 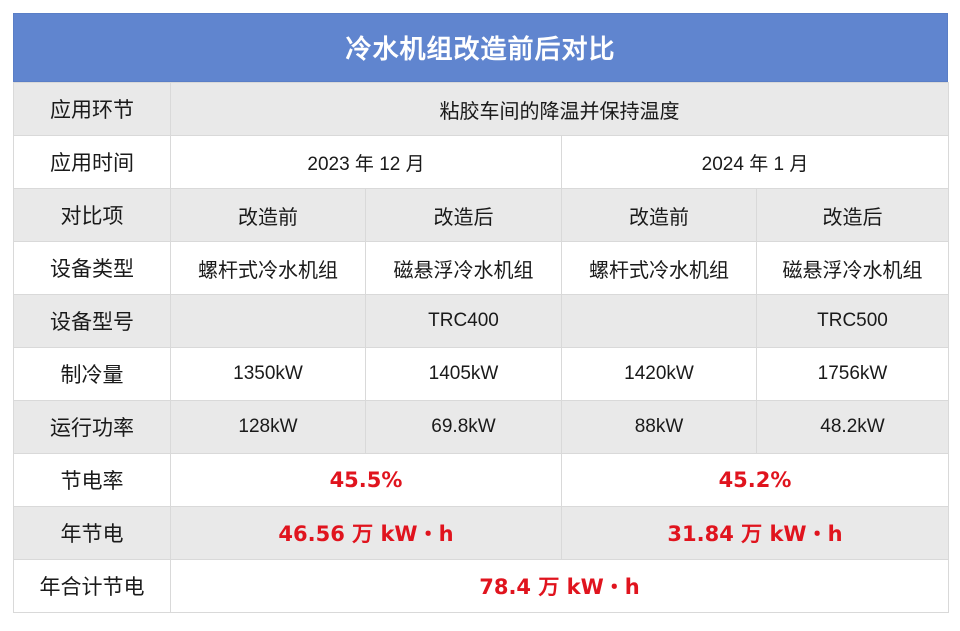 I want to click on cell-p1-after: 改造后, so click(x=463, y=215).